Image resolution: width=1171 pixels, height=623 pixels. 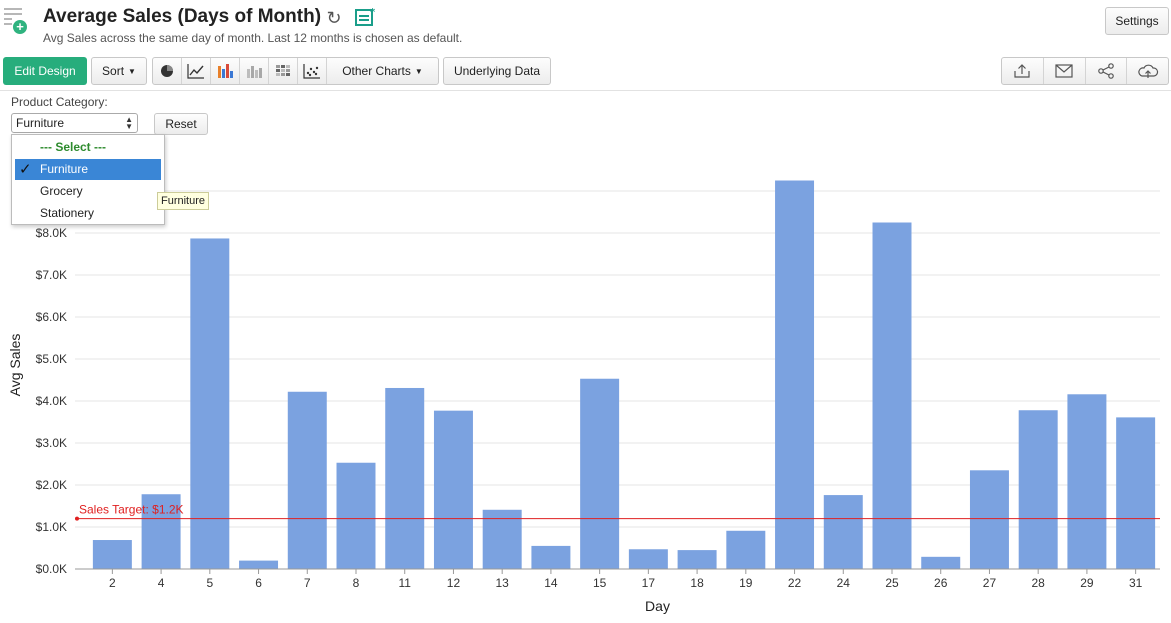 I want to click on sort-label: Sort, so click(x=113, y=71).